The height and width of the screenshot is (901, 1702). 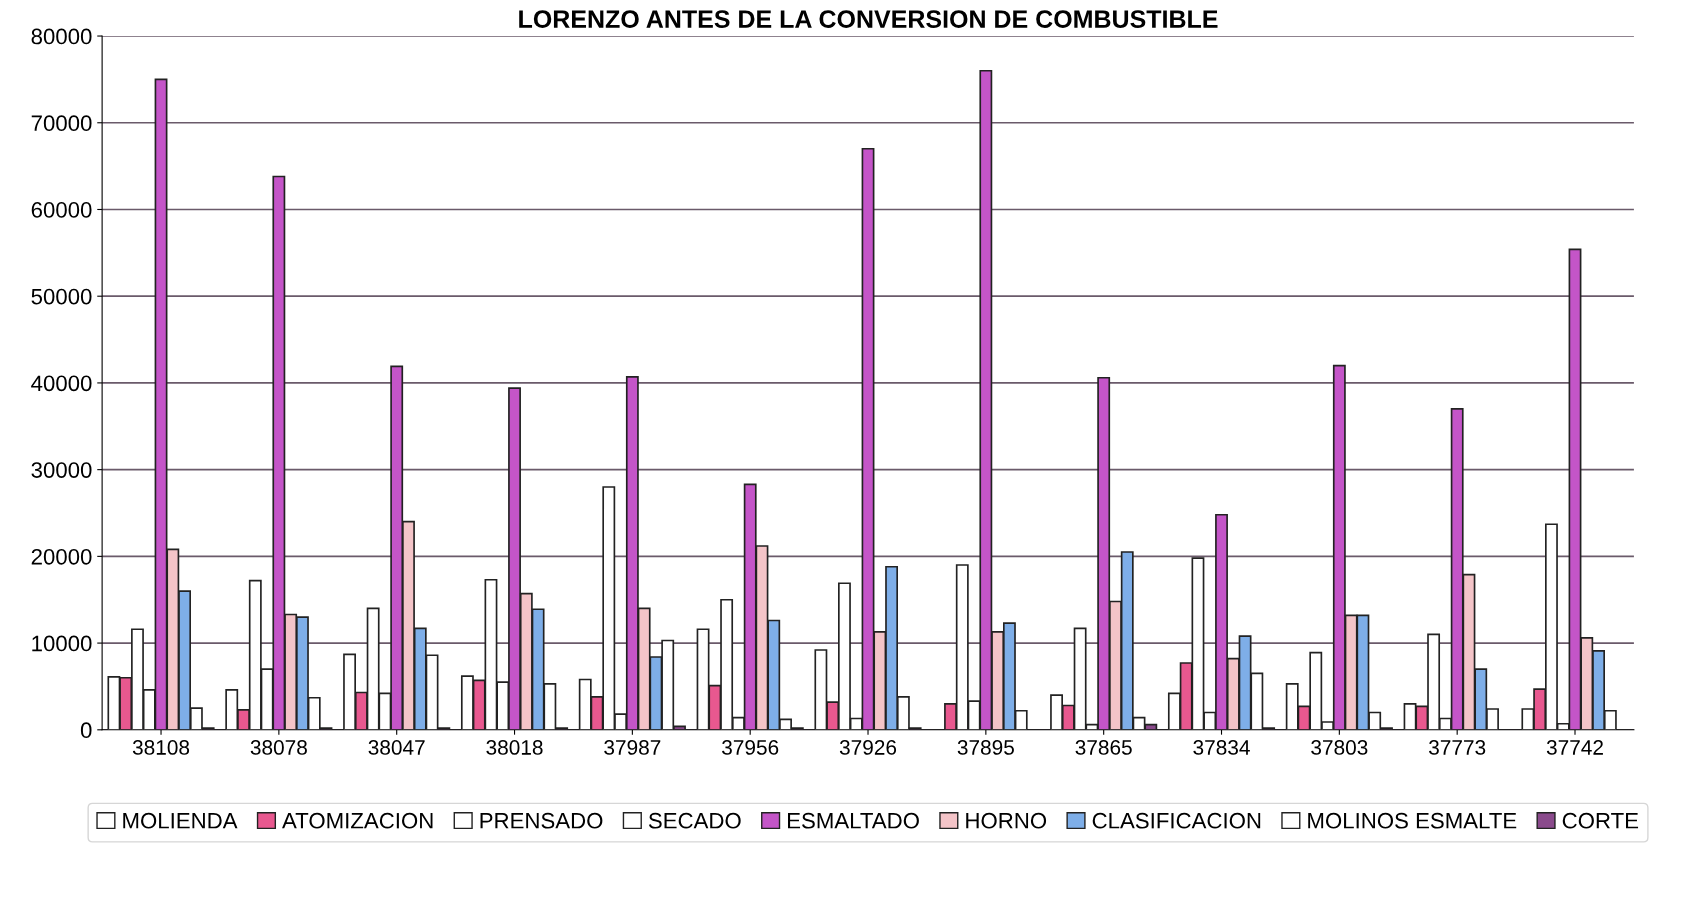 I want to click on y-tick-label: 60000, so click(x=61, y=210).